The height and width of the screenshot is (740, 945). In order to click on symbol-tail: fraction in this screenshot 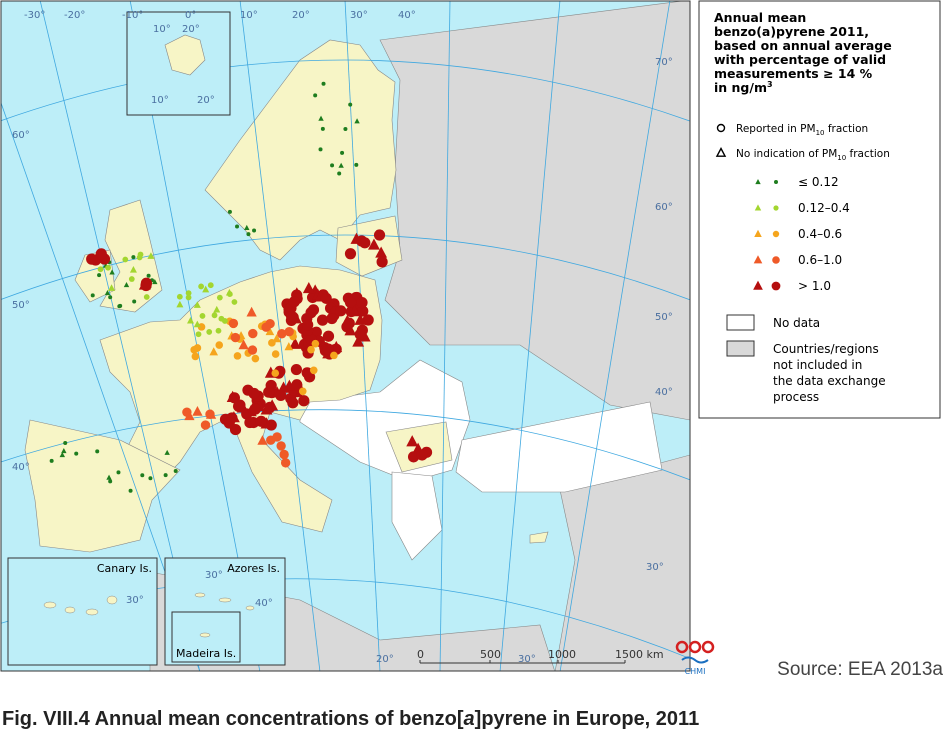, I will do `click(847, 129)`.